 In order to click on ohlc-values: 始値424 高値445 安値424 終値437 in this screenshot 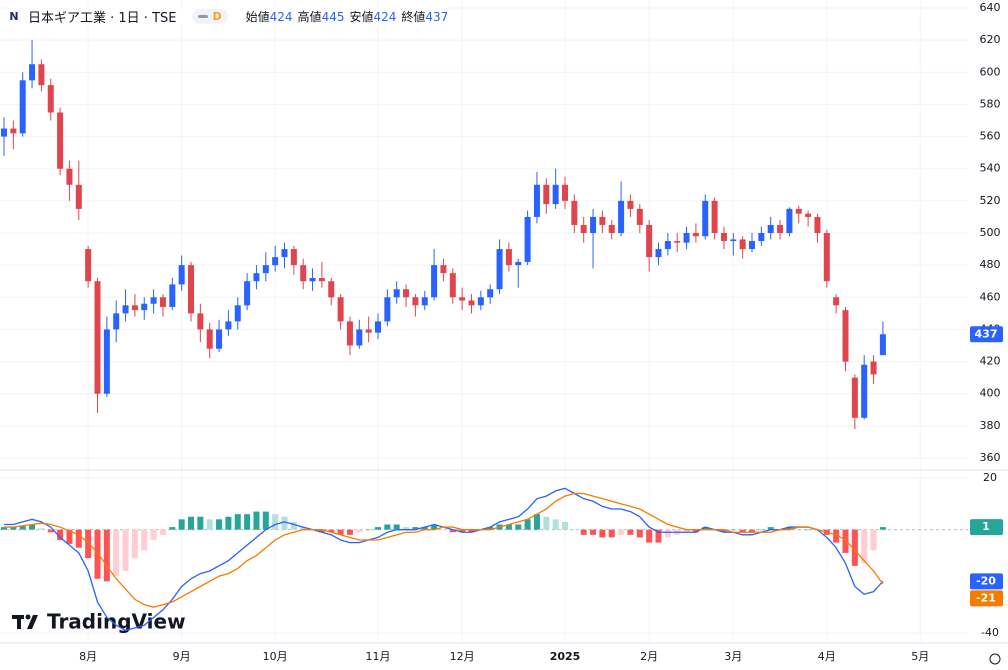, I will do `click(347, 16)`.